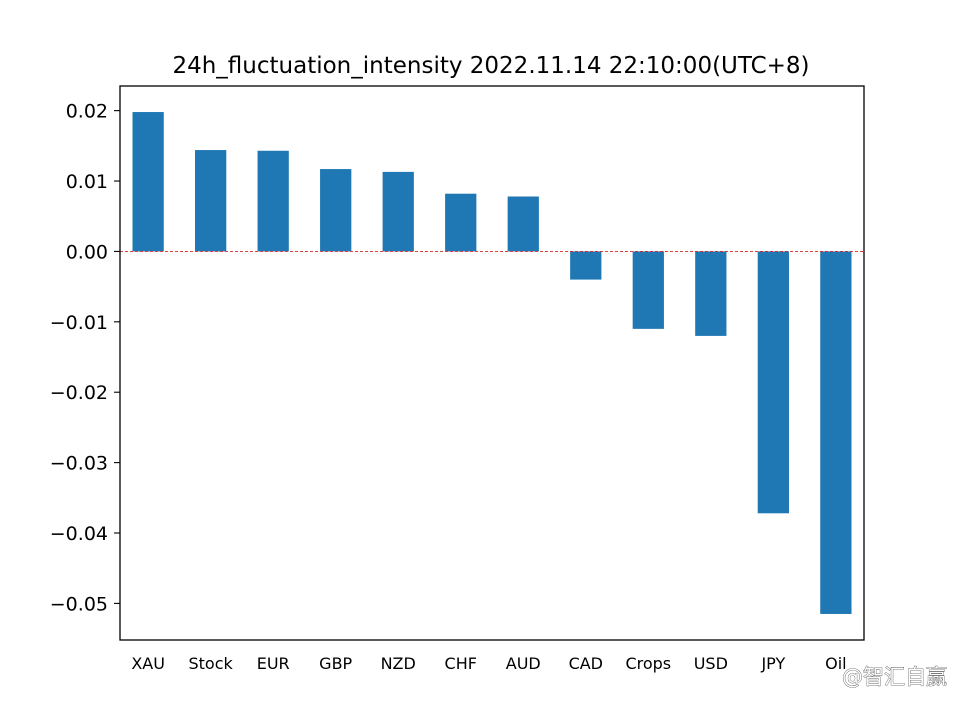 The image size is (960, 720). Describe the element at coordinates (523, 663) in the screenshot. I see `x-tick-label: AUD` at that location.